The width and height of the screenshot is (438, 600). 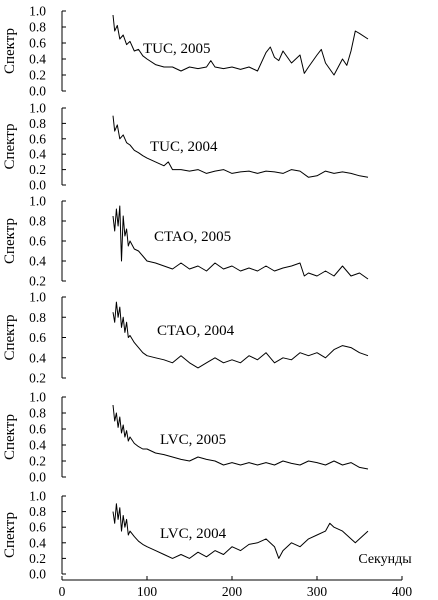 What do you see at coordinates (147, 591) in the screenshot?
I see `x-tick-label: 100` at bounding box center [147, 591].